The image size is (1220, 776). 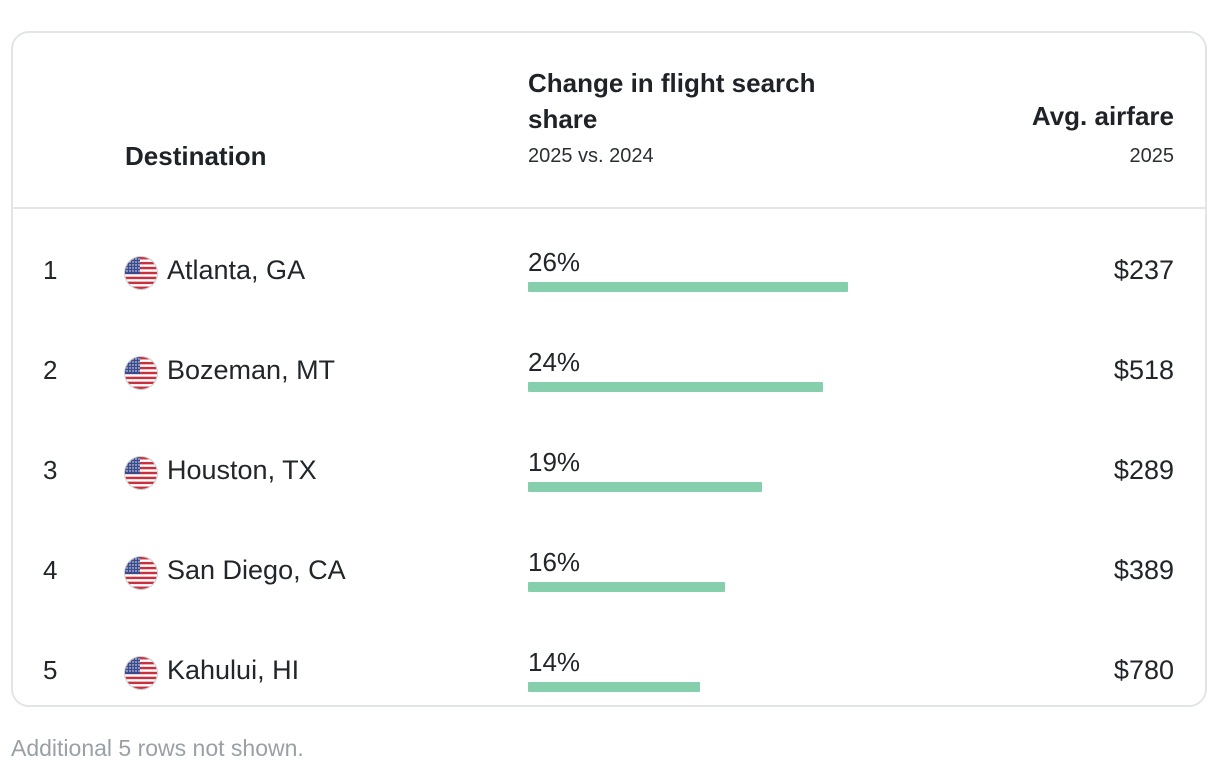 What do you see at coordinates (609, 459) in the screenshot?
I see `table-row: 3 Houston, TX 19% $289` at bounding box center [609, 459].